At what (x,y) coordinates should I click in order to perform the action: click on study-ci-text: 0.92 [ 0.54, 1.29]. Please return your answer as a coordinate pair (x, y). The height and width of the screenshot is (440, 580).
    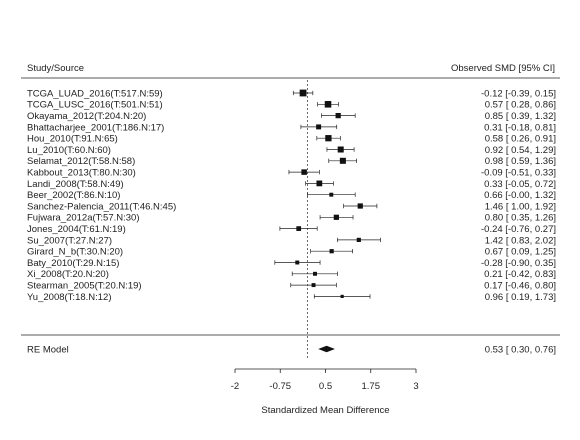
    Looking at the image, I should click on (520, 150).